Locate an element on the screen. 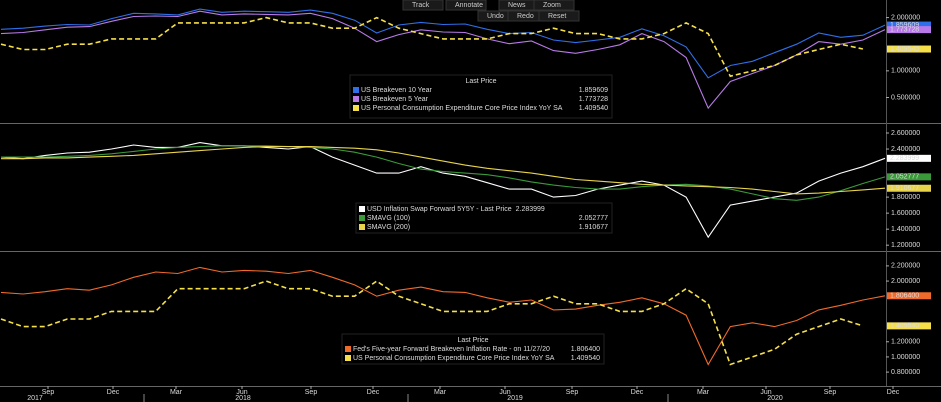  legend-label: SMAVG (200) is located at coordinates (388, 227).